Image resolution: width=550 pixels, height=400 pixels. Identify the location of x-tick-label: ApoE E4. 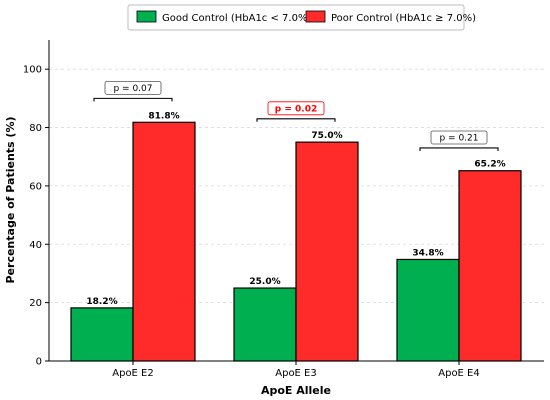
(458, 373).